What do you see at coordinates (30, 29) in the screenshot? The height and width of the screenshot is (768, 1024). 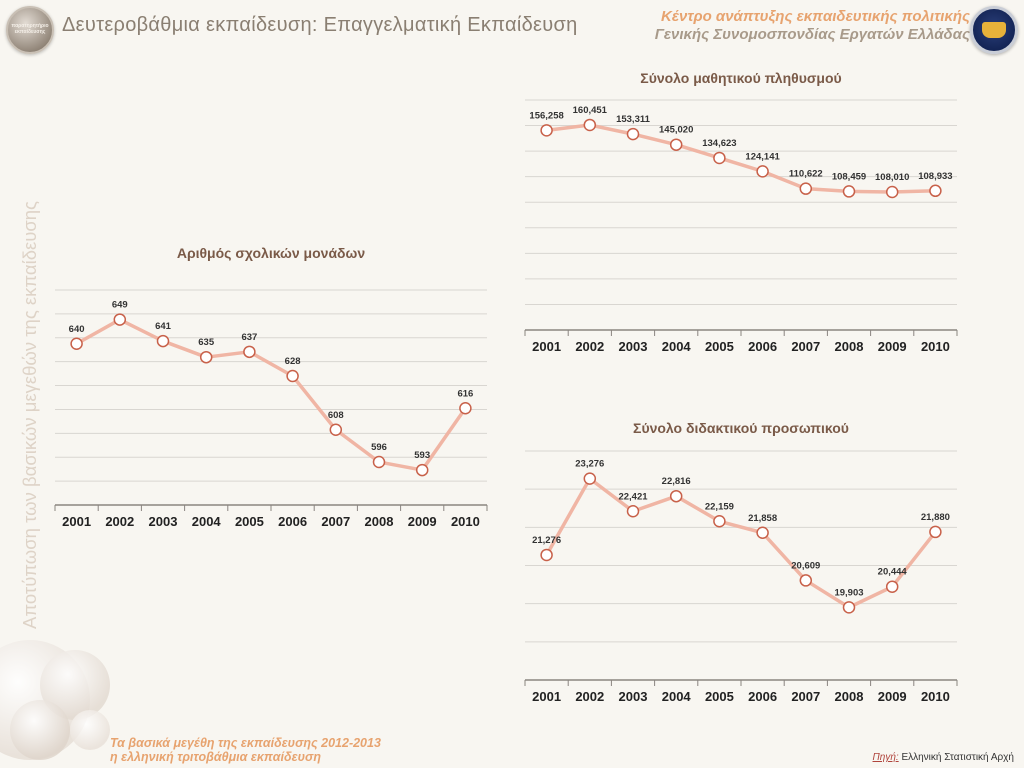 I see `logo-text: παρατηρητήριο εκπαίδευσης` at bounding box center [30, 29].